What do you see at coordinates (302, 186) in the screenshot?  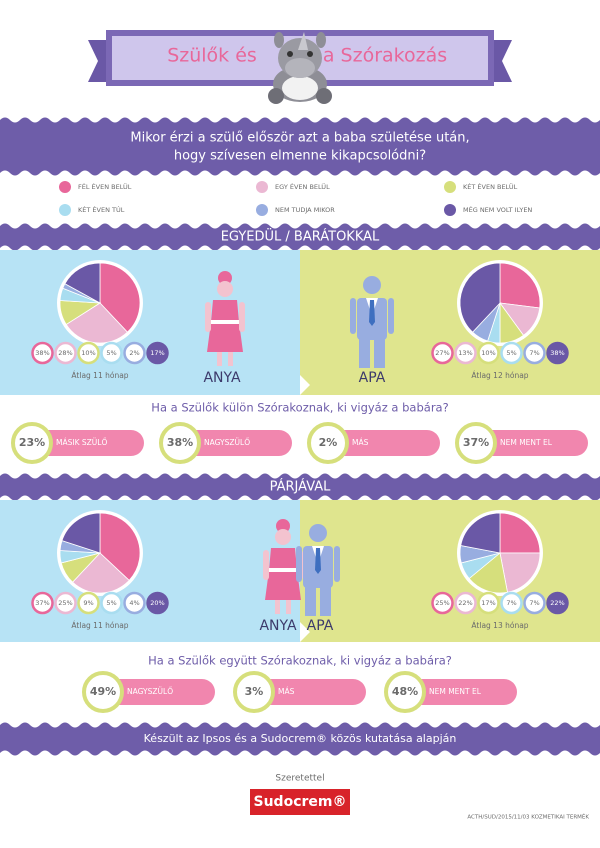 I see `legend-label: EGY ÉVEN BELÜL` at bounding box center [302, 186].